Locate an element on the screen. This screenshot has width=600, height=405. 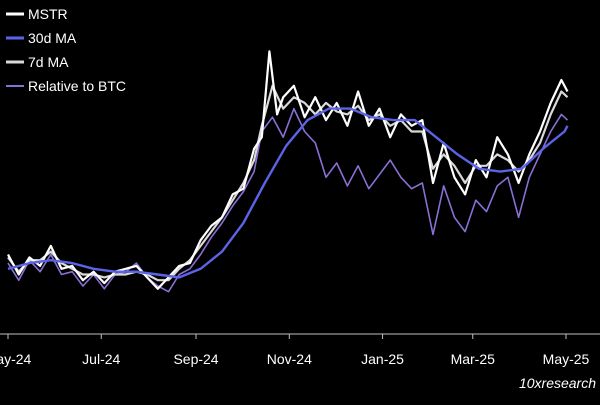
legend-label-mstr: MSTR is located at coordinates (48, 14).